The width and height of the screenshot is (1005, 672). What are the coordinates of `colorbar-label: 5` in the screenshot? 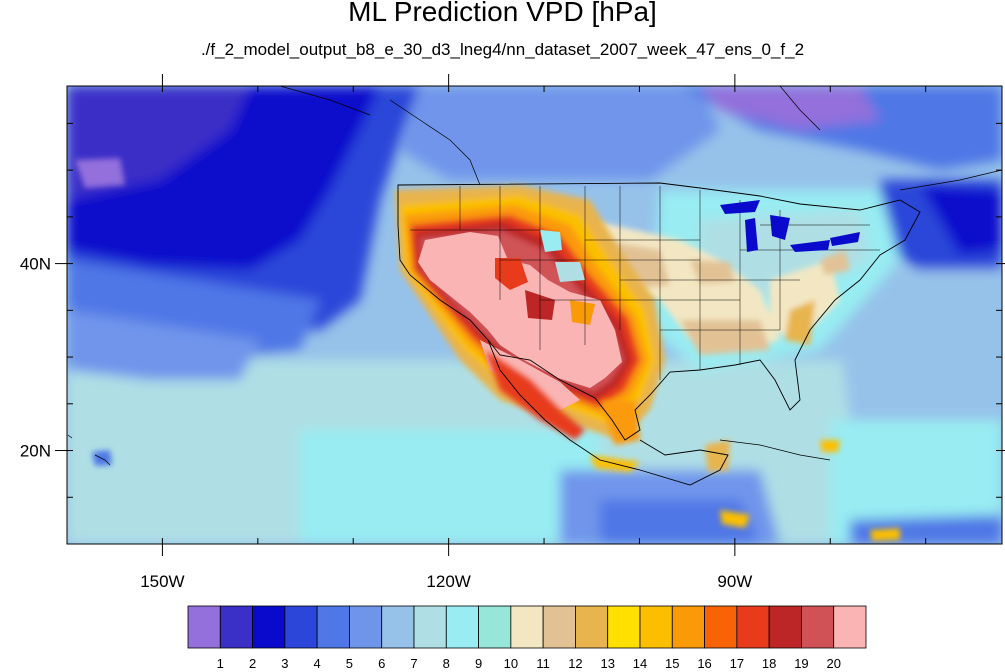 It's located at (349, 663).